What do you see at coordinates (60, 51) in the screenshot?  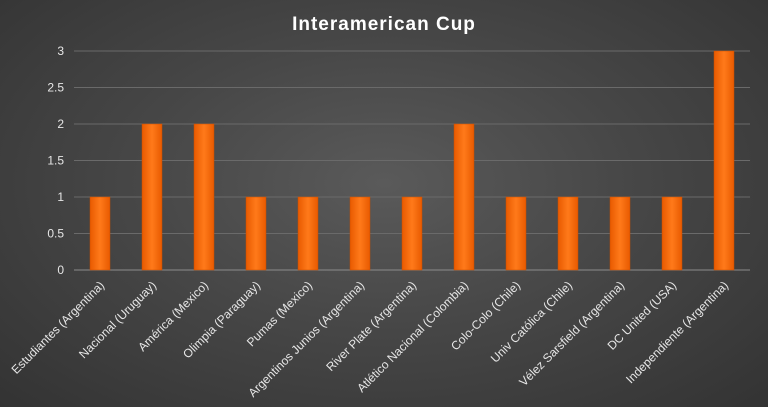 I see `y-tick-label: 3` at bounding box center [60, 51].